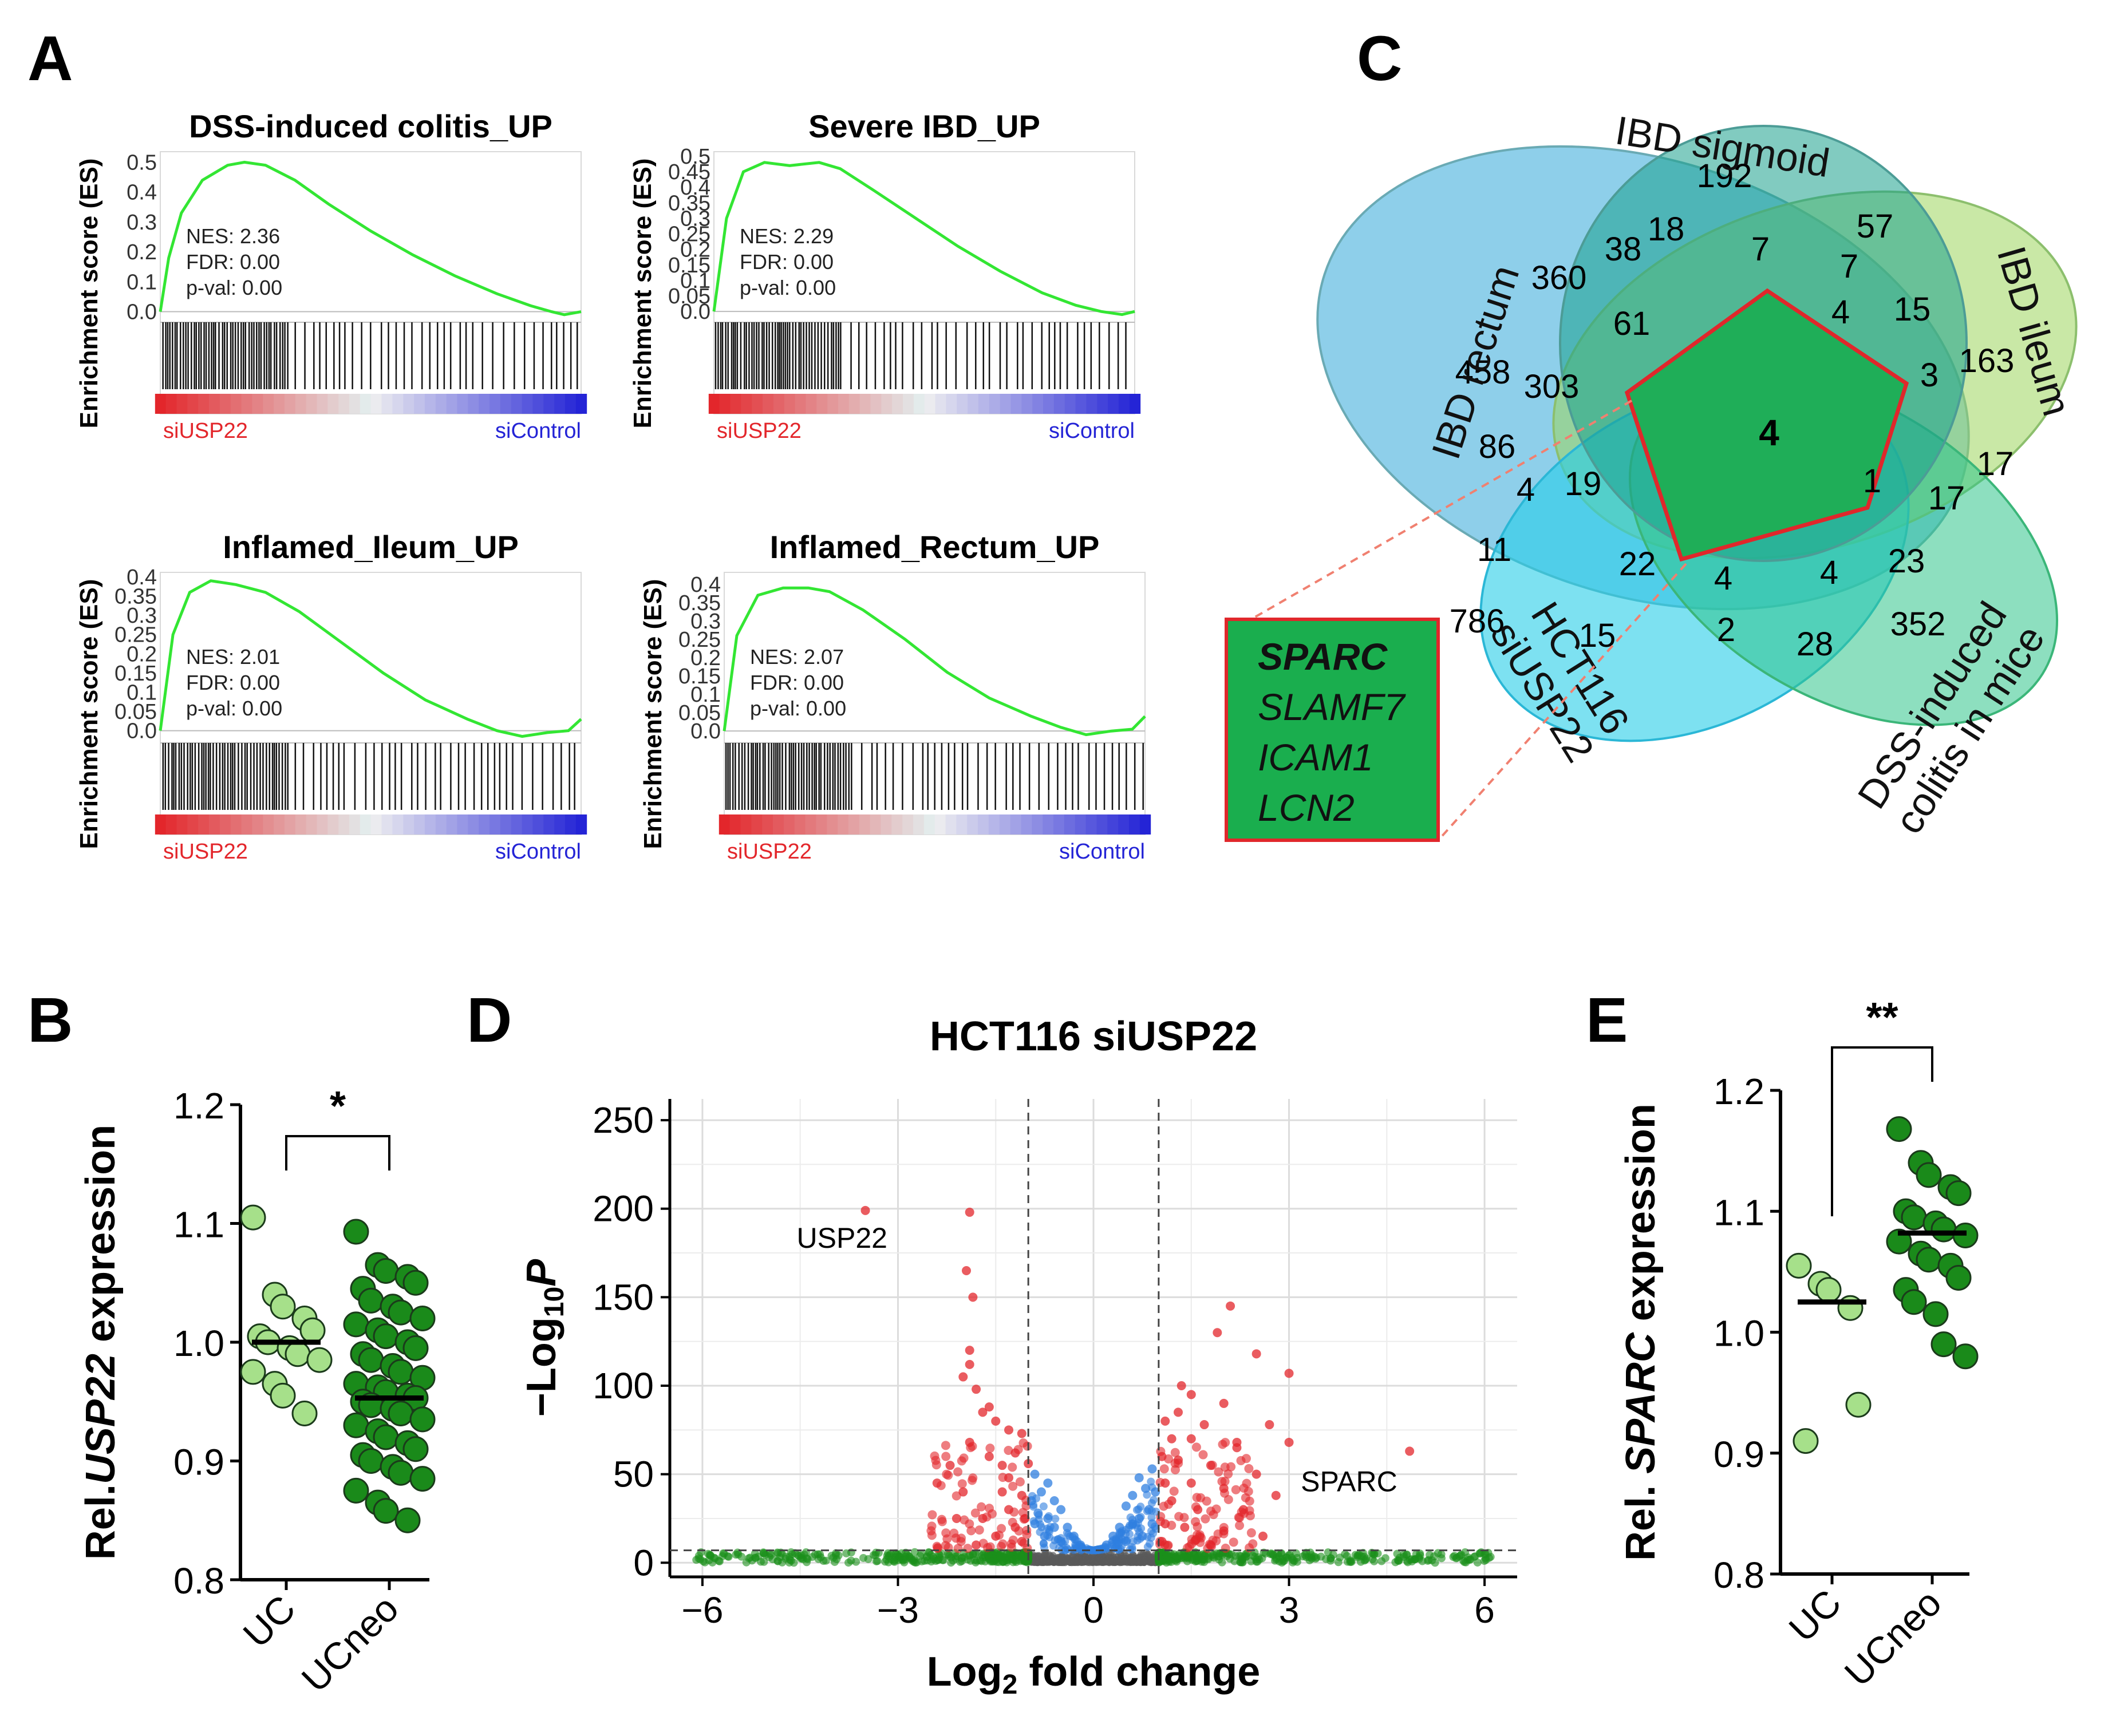 This screenshot has width=2124, height=1736. I want to click on gsea-tick-label: 0.1, so click(695, 281).